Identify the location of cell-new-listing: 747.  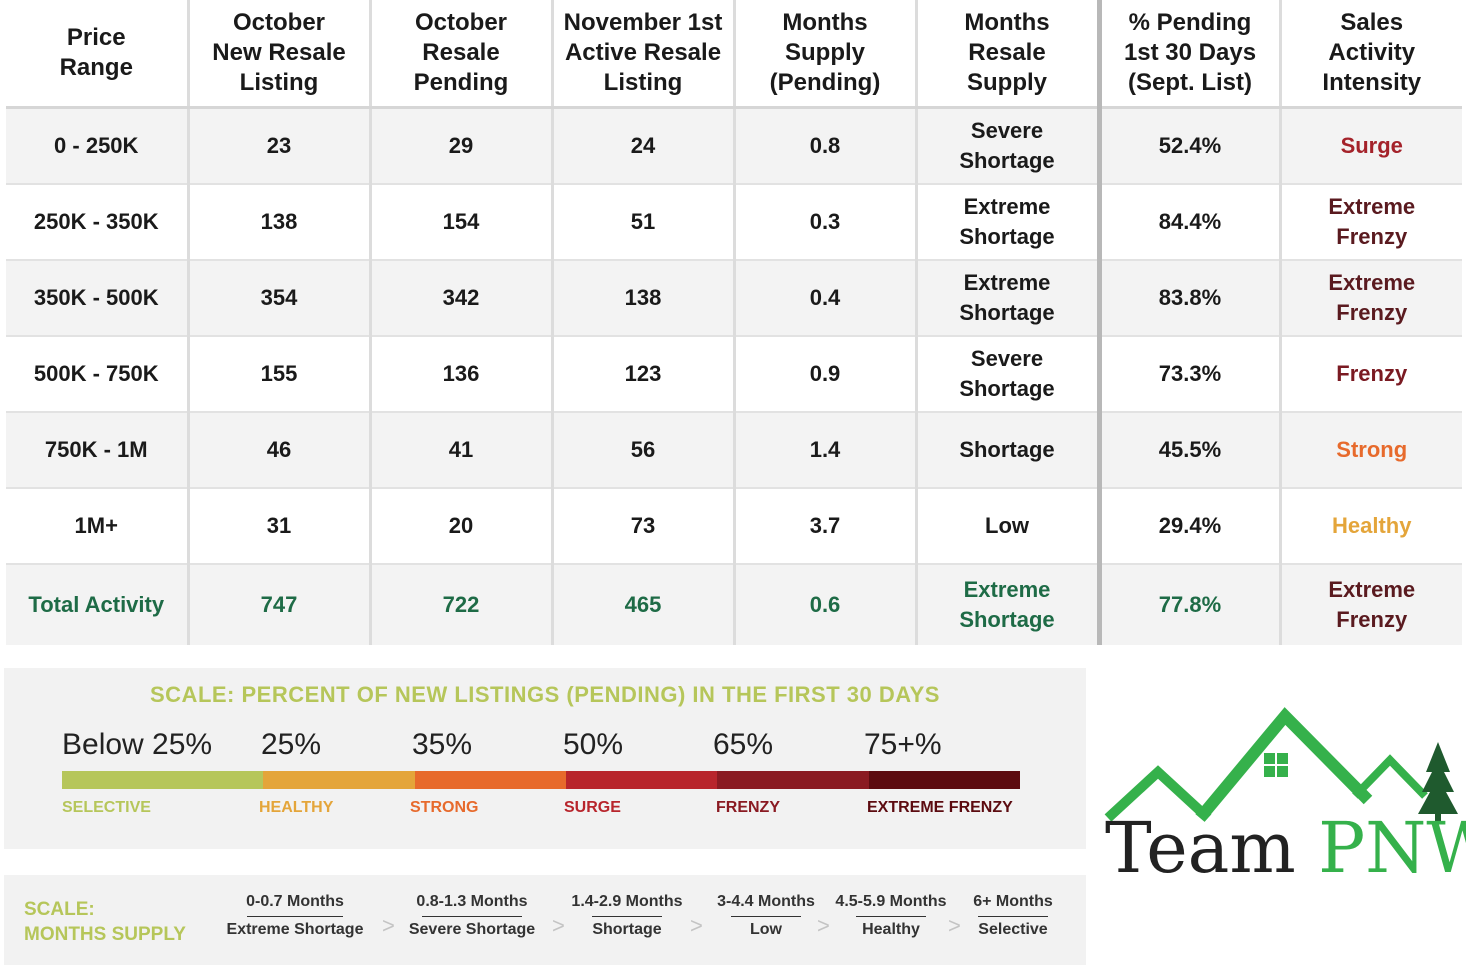
(280, 604).